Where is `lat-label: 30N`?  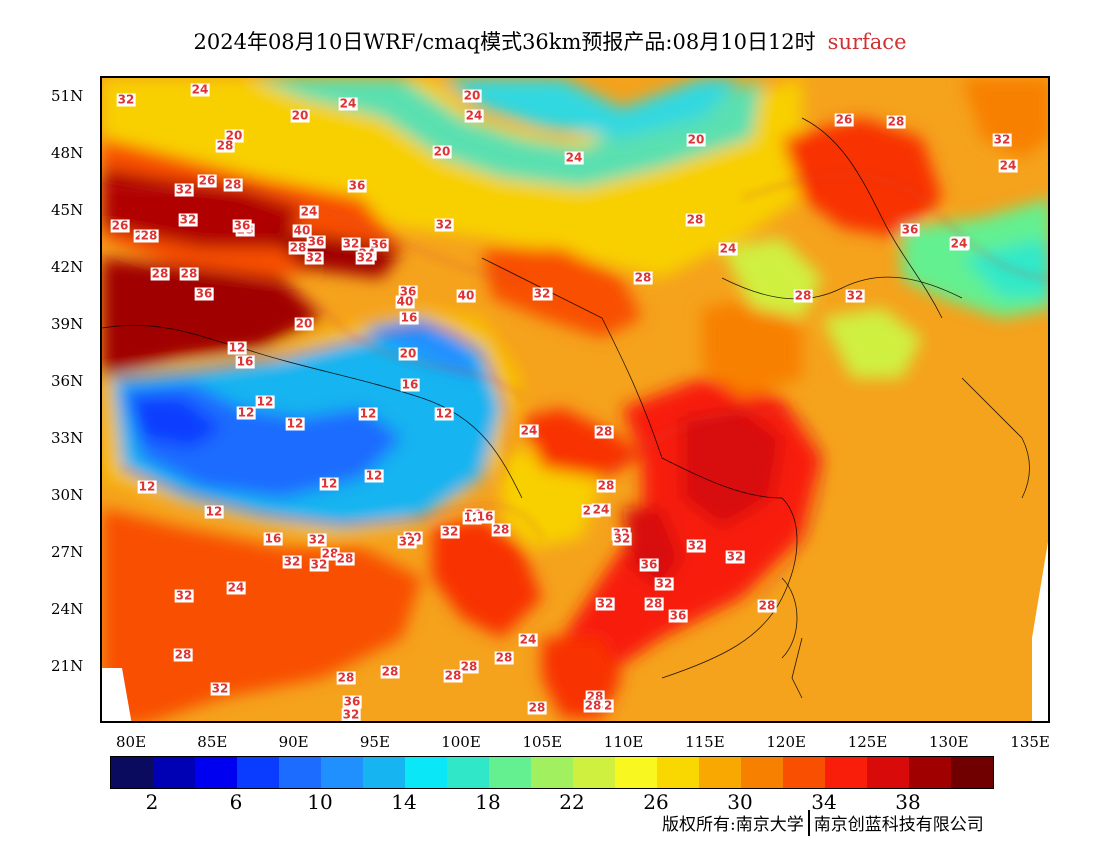
lat-label: 30N is located at coordinates (67, 495).